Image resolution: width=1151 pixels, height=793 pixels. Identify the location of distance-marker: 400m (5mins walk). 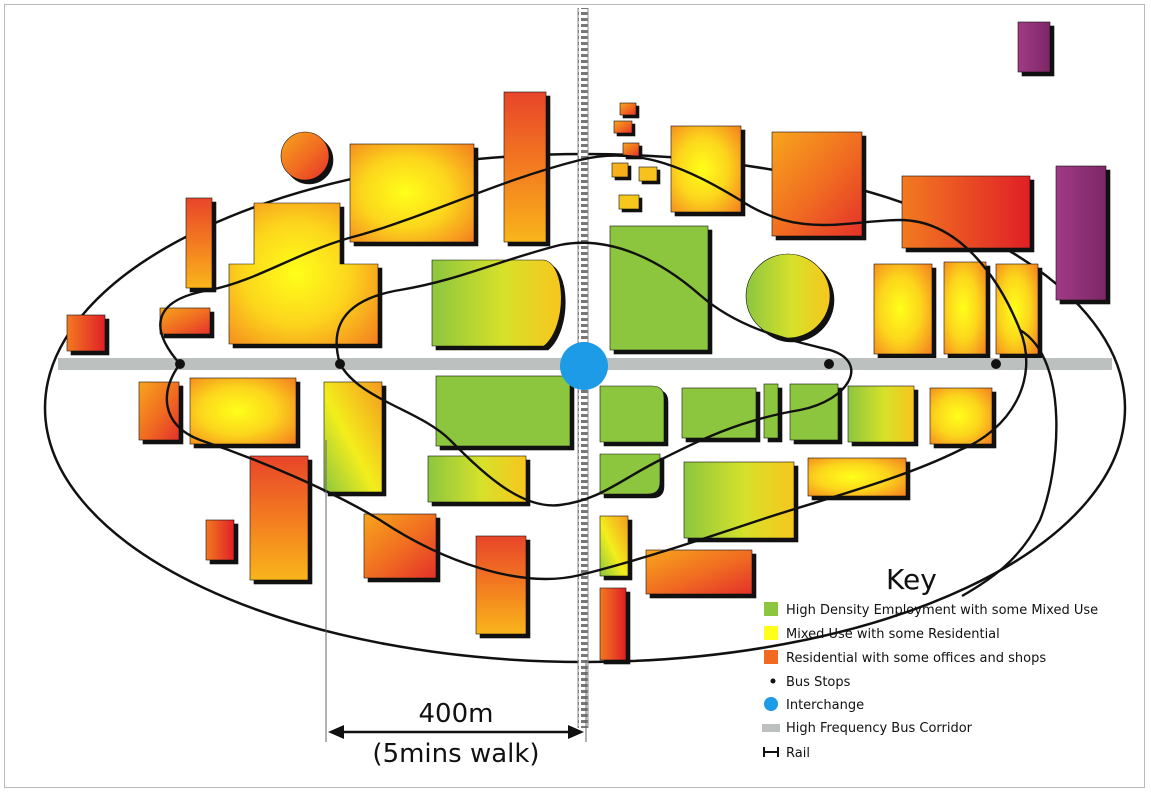
(456, 604).